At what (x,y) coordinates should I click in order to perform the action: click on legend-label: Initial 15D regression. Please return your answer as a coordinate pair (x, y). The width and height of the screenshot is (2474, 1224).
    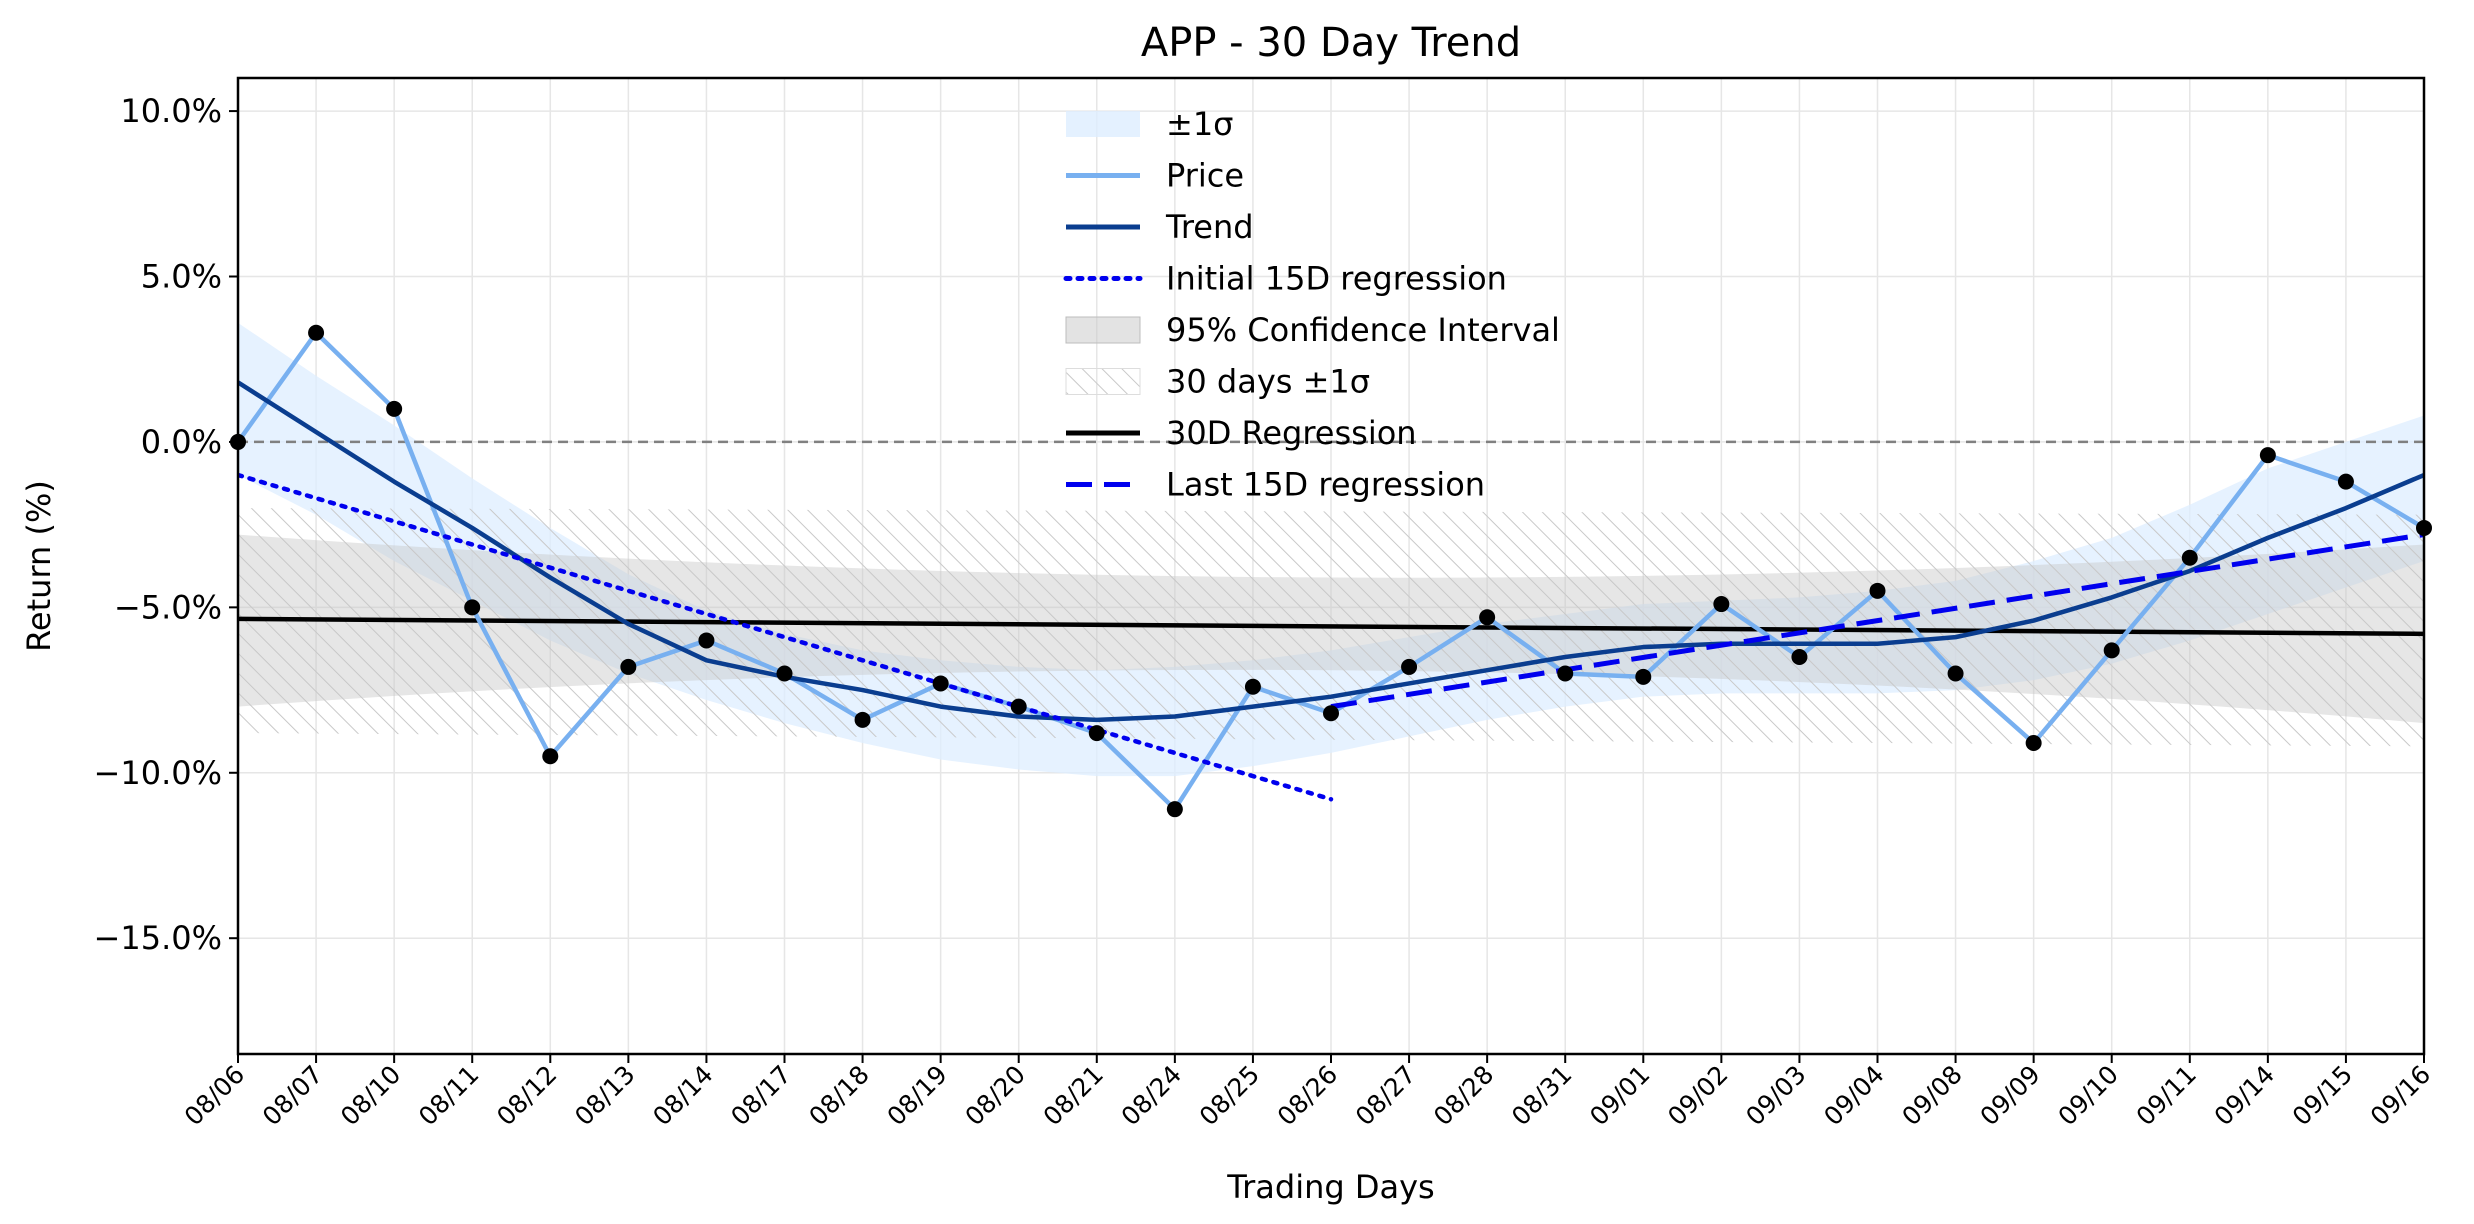
    Looking at the image, I should click on (1336, 279).